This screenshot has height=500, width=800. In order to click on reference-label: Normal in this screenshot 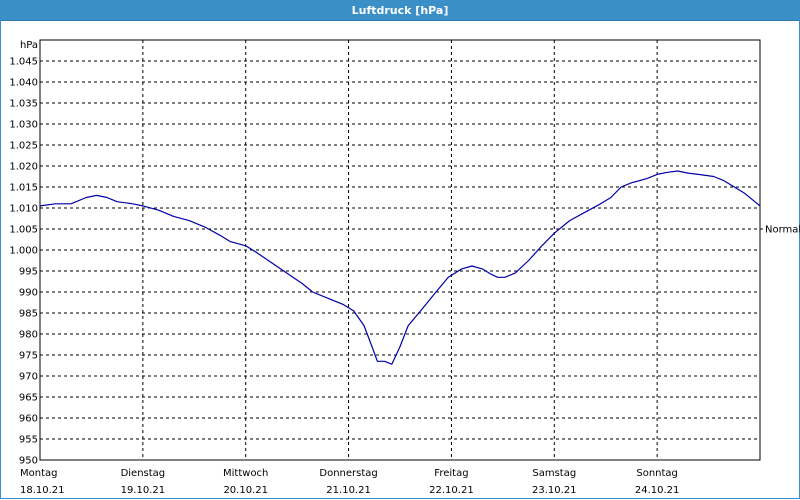, I will do `click(782, 230)`.